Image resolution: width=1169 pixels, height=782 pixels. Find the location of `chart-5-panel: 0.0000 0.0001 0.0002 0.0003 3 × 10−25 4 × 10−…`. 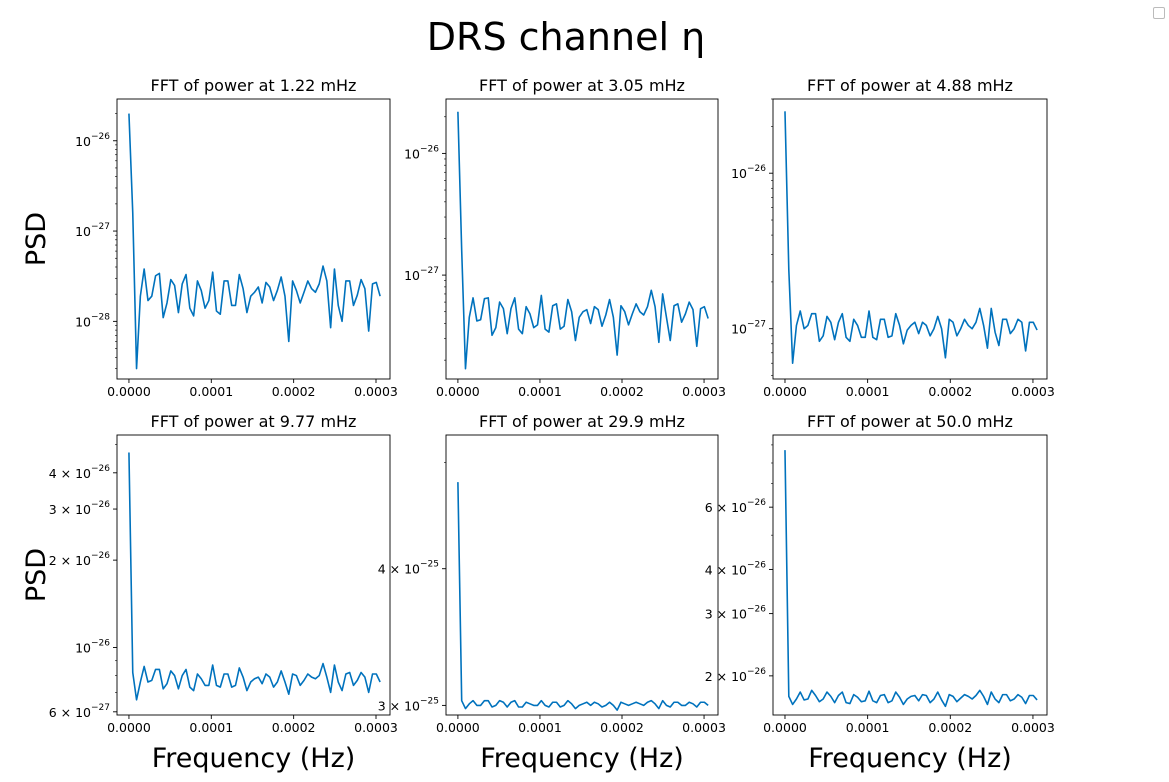

chart-5-panel: 0.0000 0.0001 0.0002 0.0003 3 × 10−25 4 × 10−… is located at coordinates (552, 593).